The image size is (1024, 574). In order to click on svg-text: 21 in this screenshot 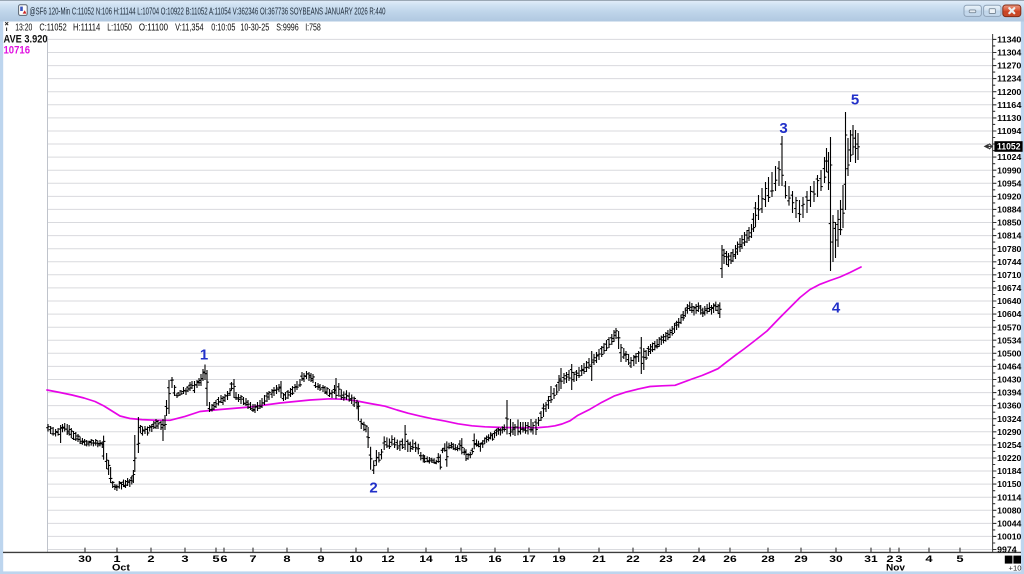, I will do `click(598, 559)`.